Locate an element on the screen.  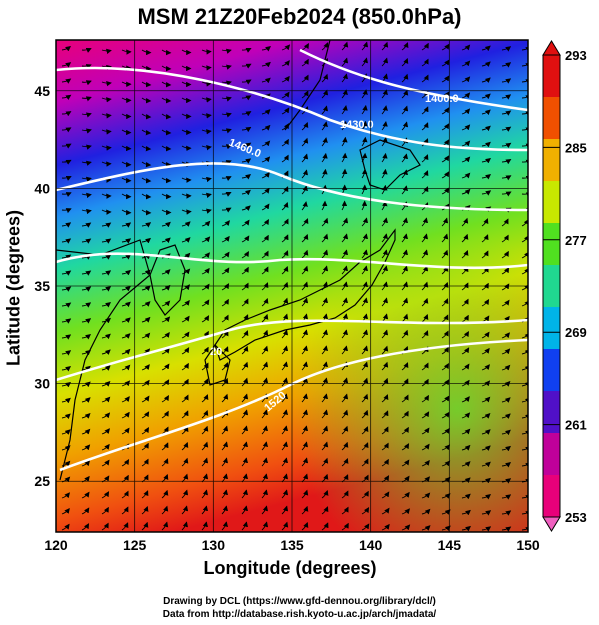
x-tick-label: 130 is located at coordinates (214, 545).